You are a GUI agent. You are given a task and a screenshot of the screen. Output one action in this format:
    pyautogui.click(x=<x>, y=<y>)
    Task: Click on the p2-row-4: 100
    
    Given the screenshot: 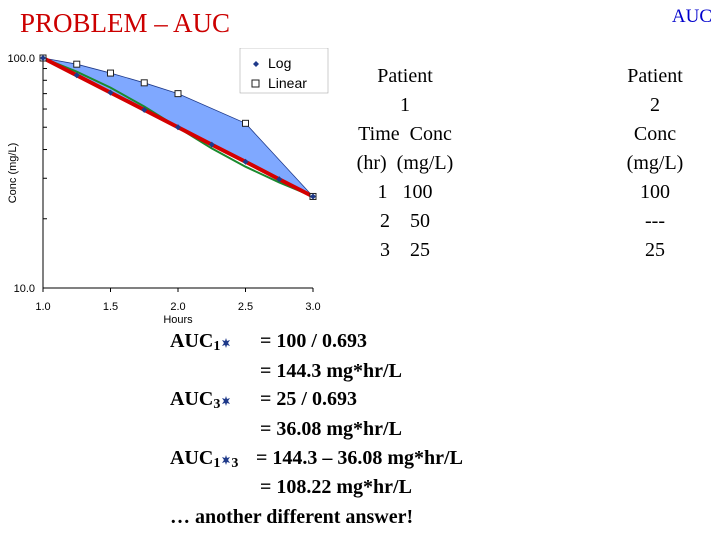 What is the action you would take?
    pyautogui.click(x=655, y=192)
    